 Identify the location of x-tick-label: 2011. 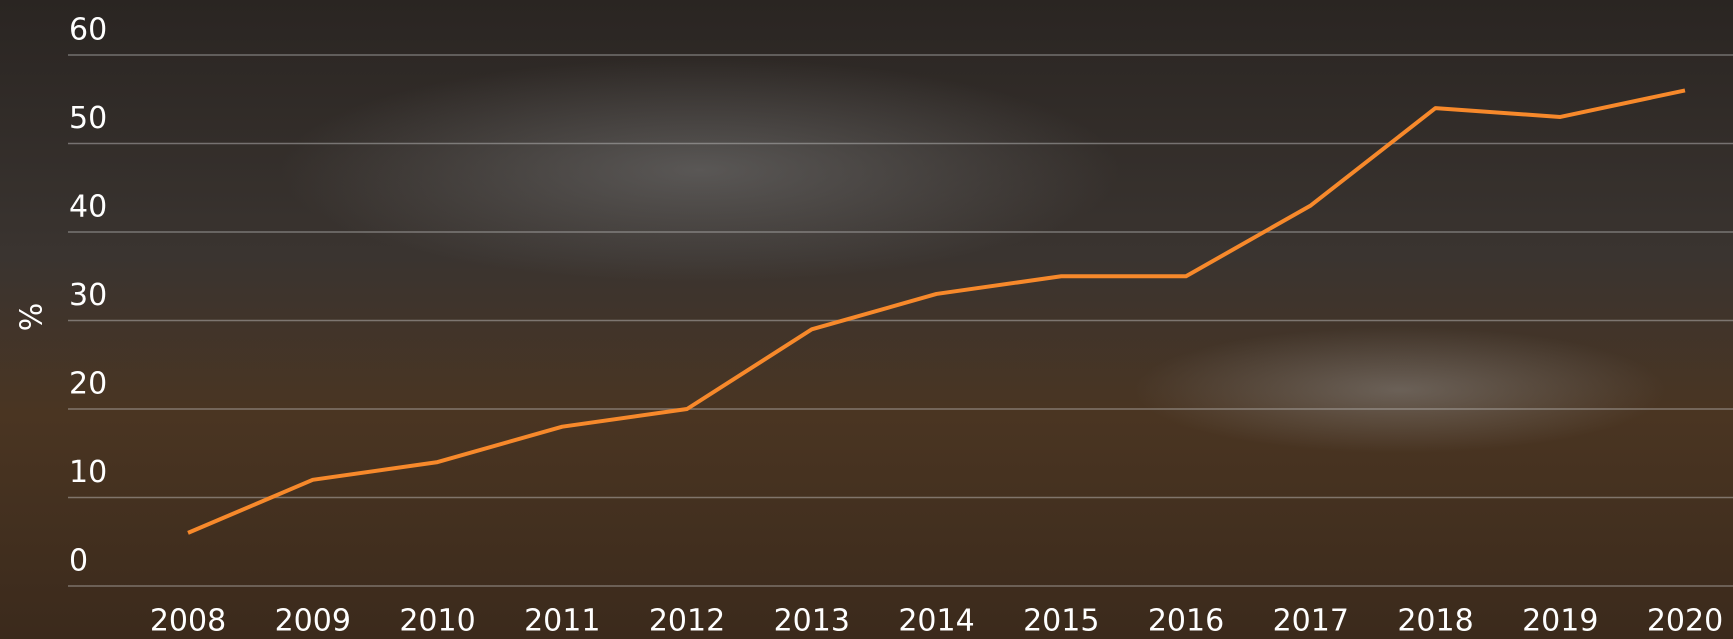
(562, 621).